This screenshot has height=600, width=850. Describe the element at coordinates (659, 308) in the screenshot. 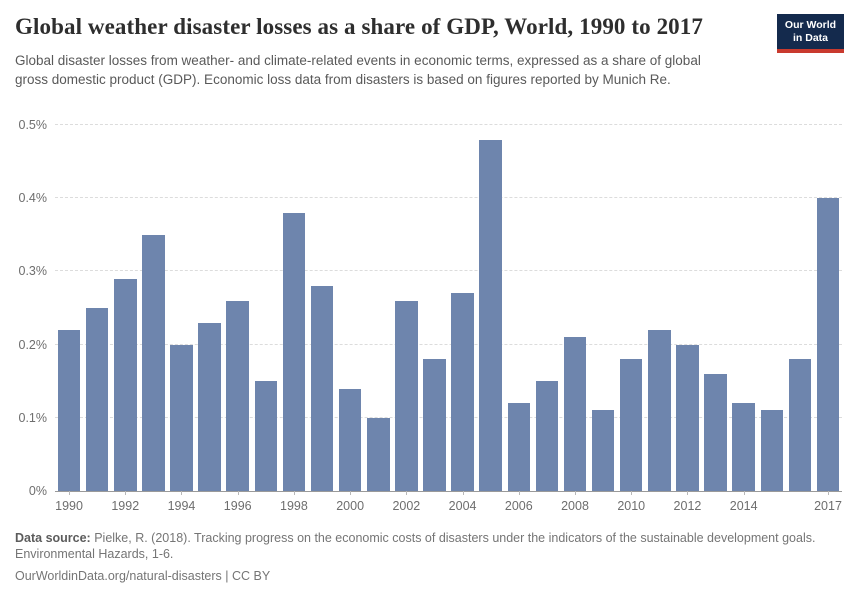

I see `bar-column-2011` at that location.